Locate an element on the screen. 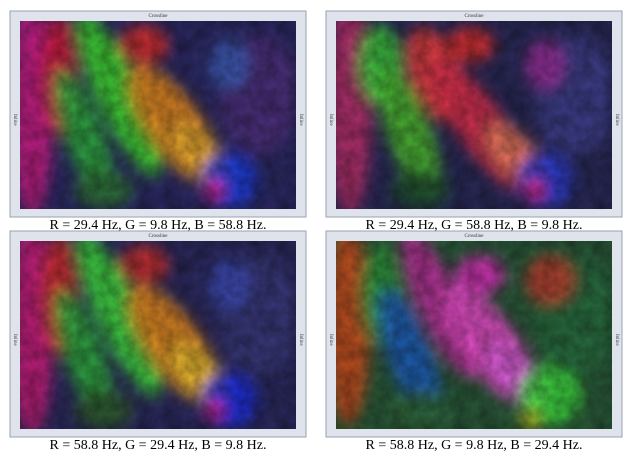 The width and height of the screenshot is (628, 455). caption: R = 29.4 Hz, G = 58.8 Hz, B = 9.8 Hz. is located at coordinates (474, 225).